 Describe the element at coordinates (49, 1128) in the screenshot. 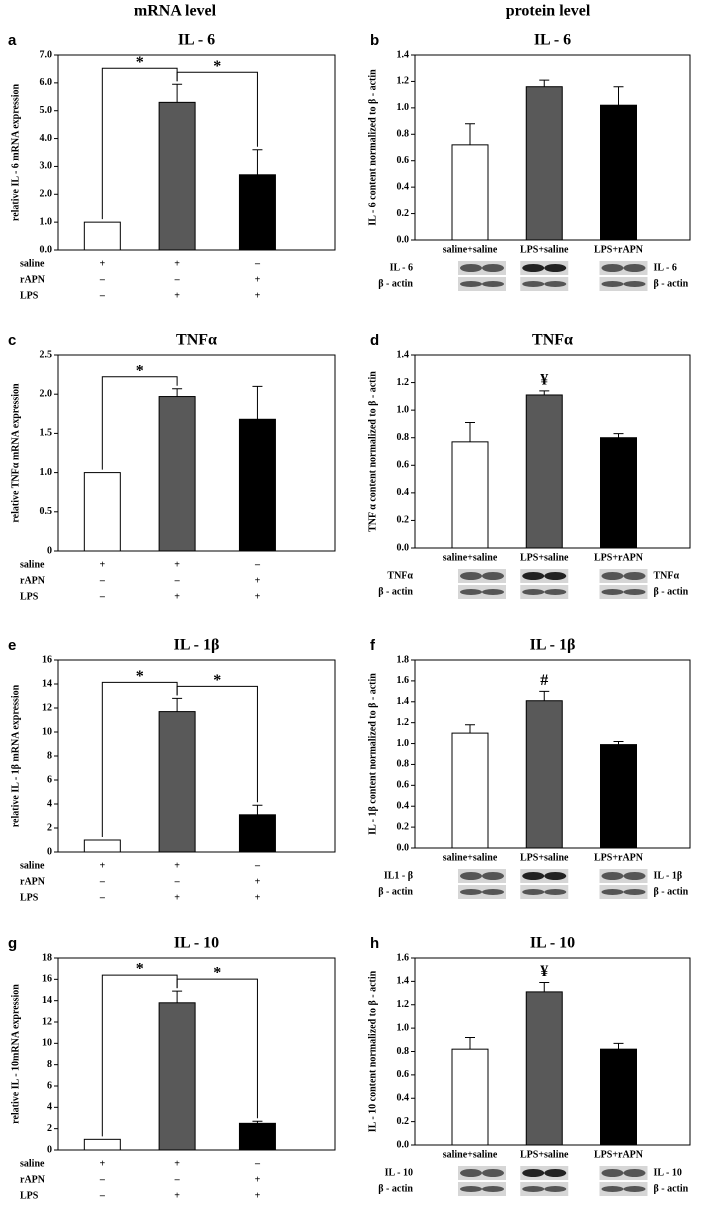

I see `y-tick-label: 2` at that location.